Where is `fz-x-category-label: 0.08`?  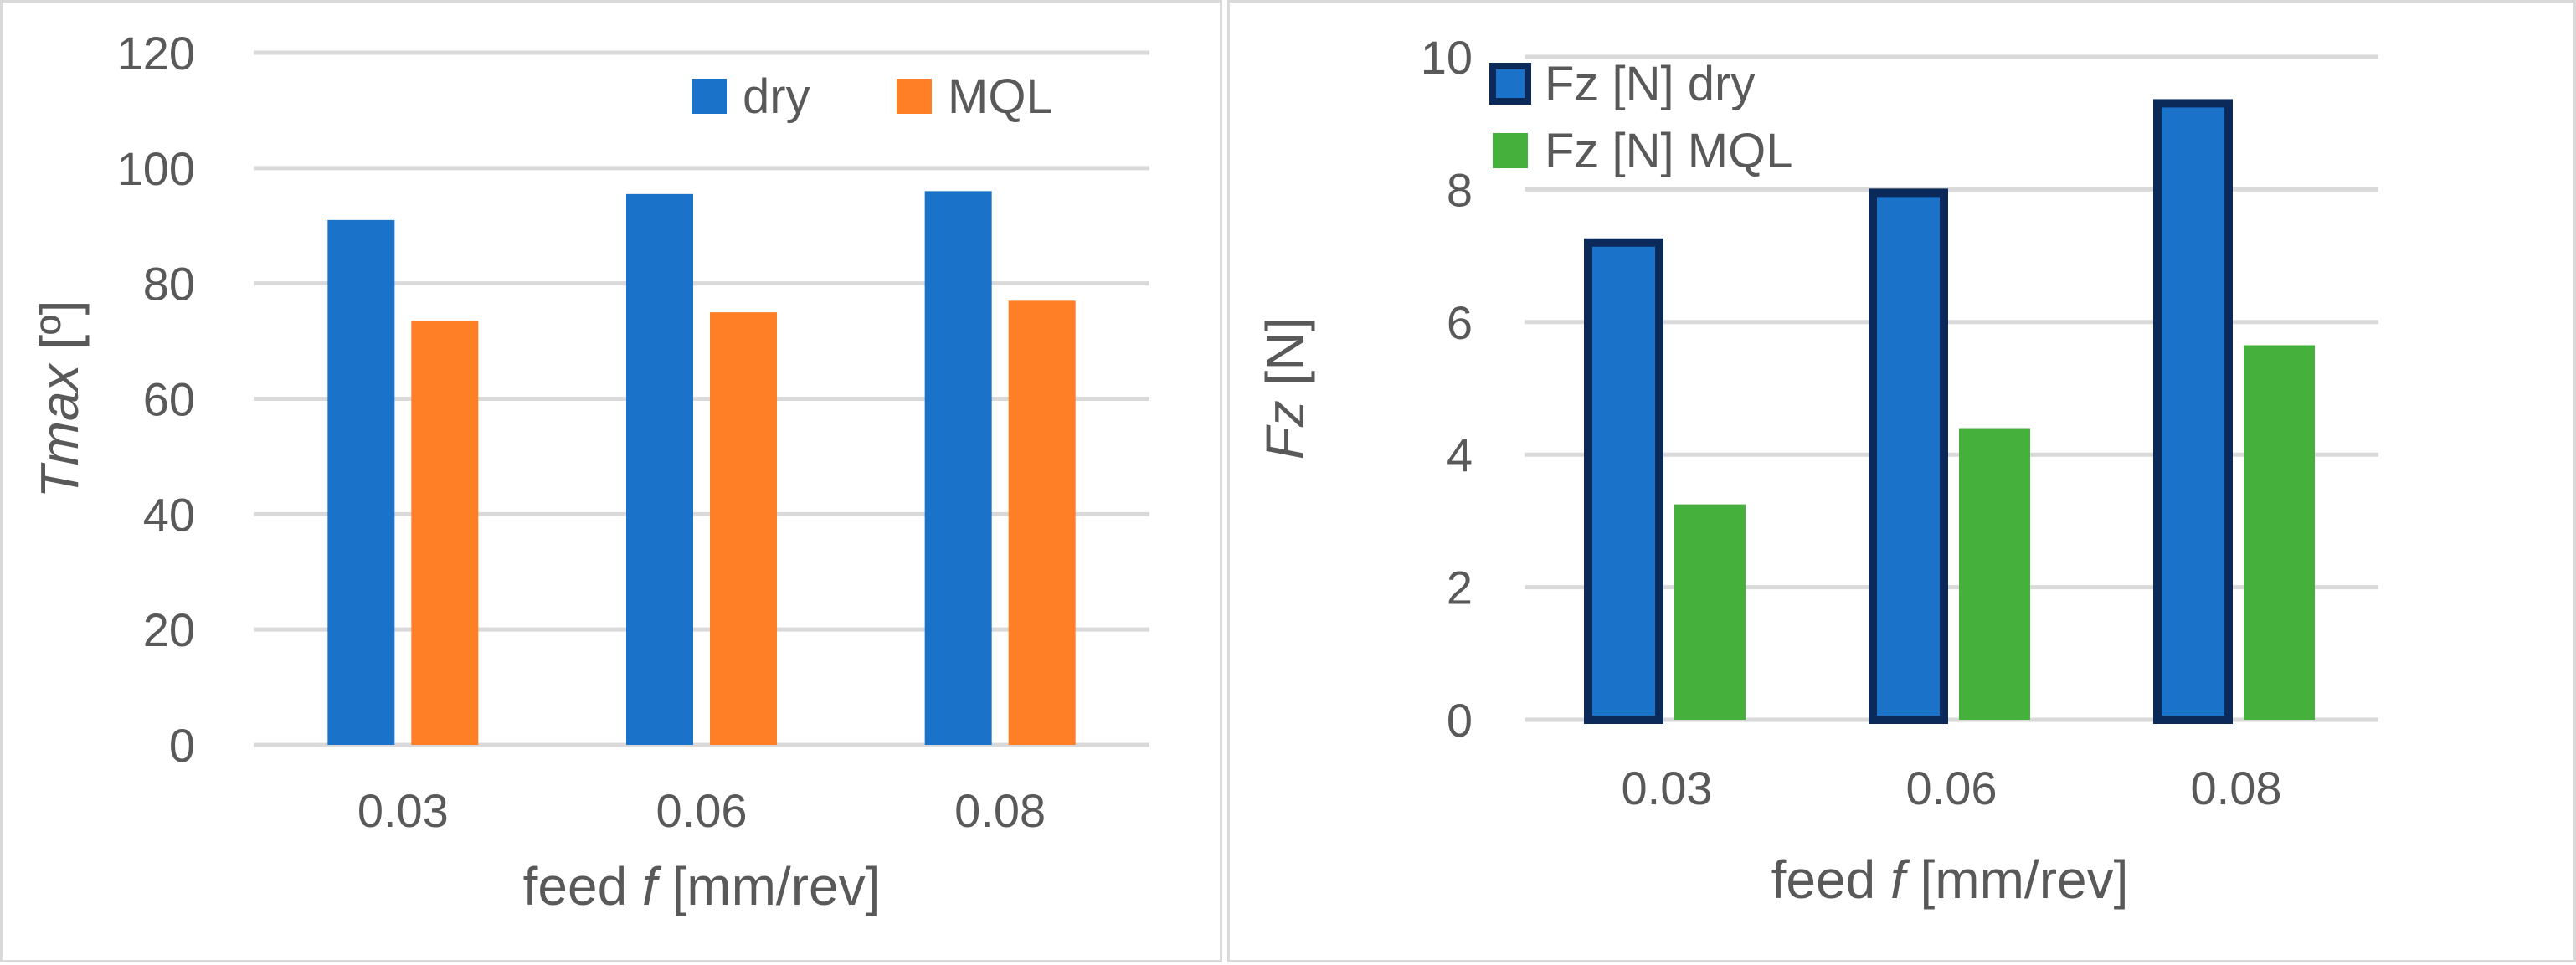
fz-x-category-label: 0.08 is located at coordinates (2236, 788).